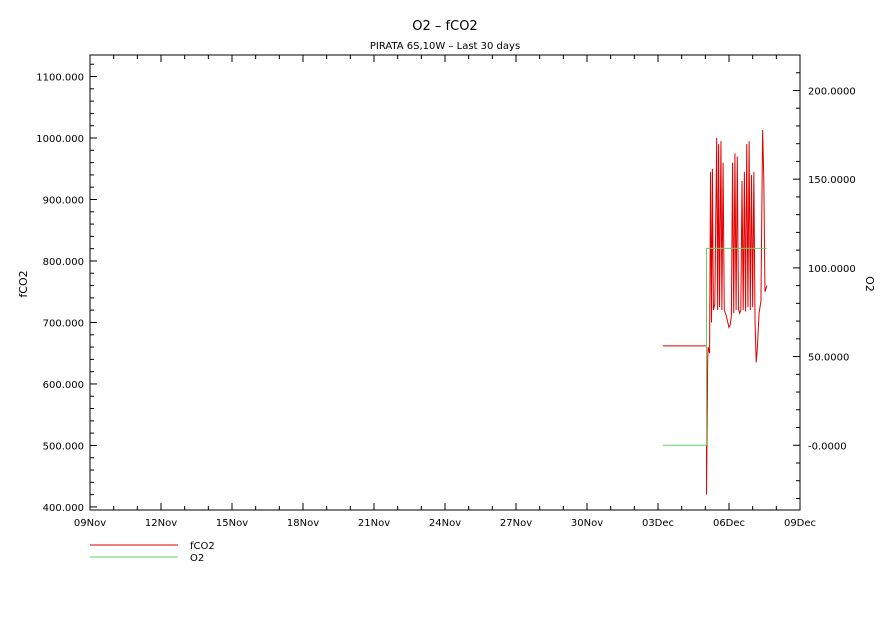  Describe the element at coordinates (90, 523) in the screenshot. I see `x-tick-label: 09Nov` at that location.